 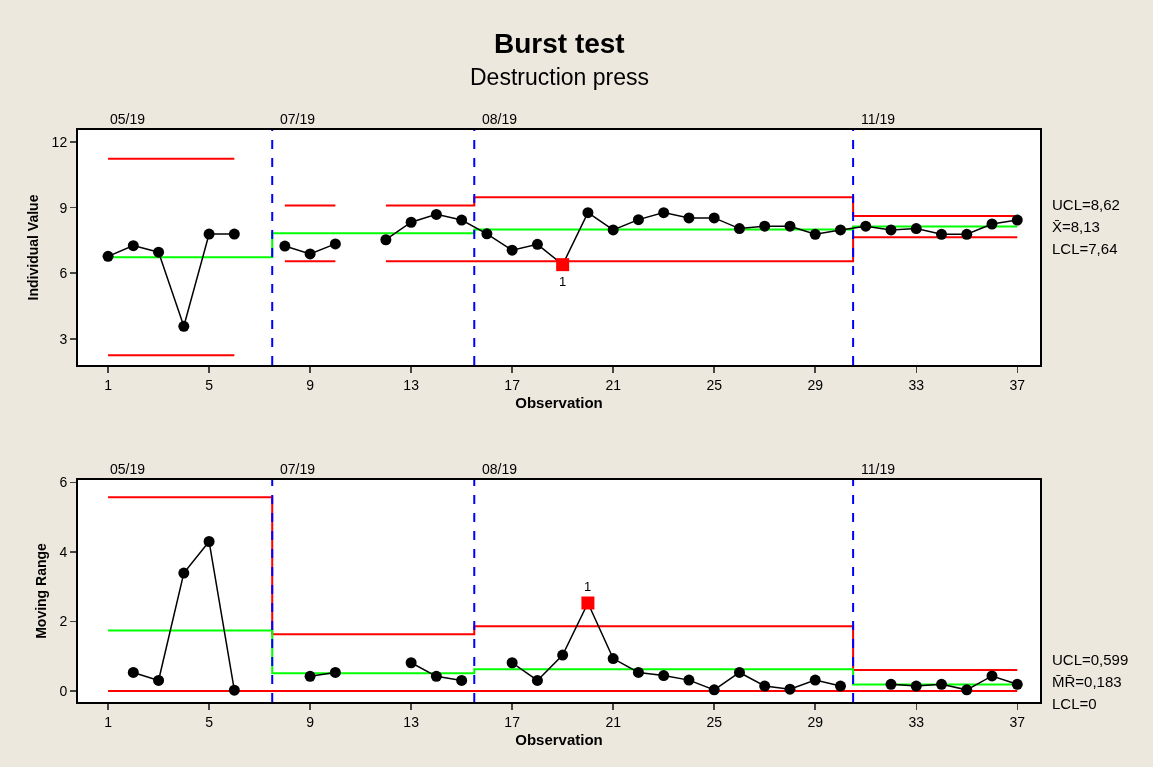 What do you see at coordinates (1085, 248) in the screenshot?
I see `text: LCL=7,64` at bounding box center [1085, 248].